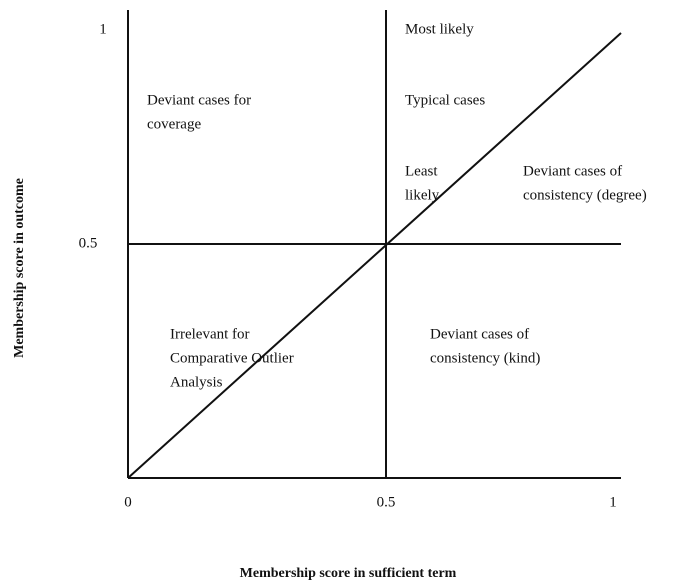 Image resolution: width=696 pixels, height=585 pixels. I want to click on x-axis-label: Membership score in sufficient term, so click(348, 573).